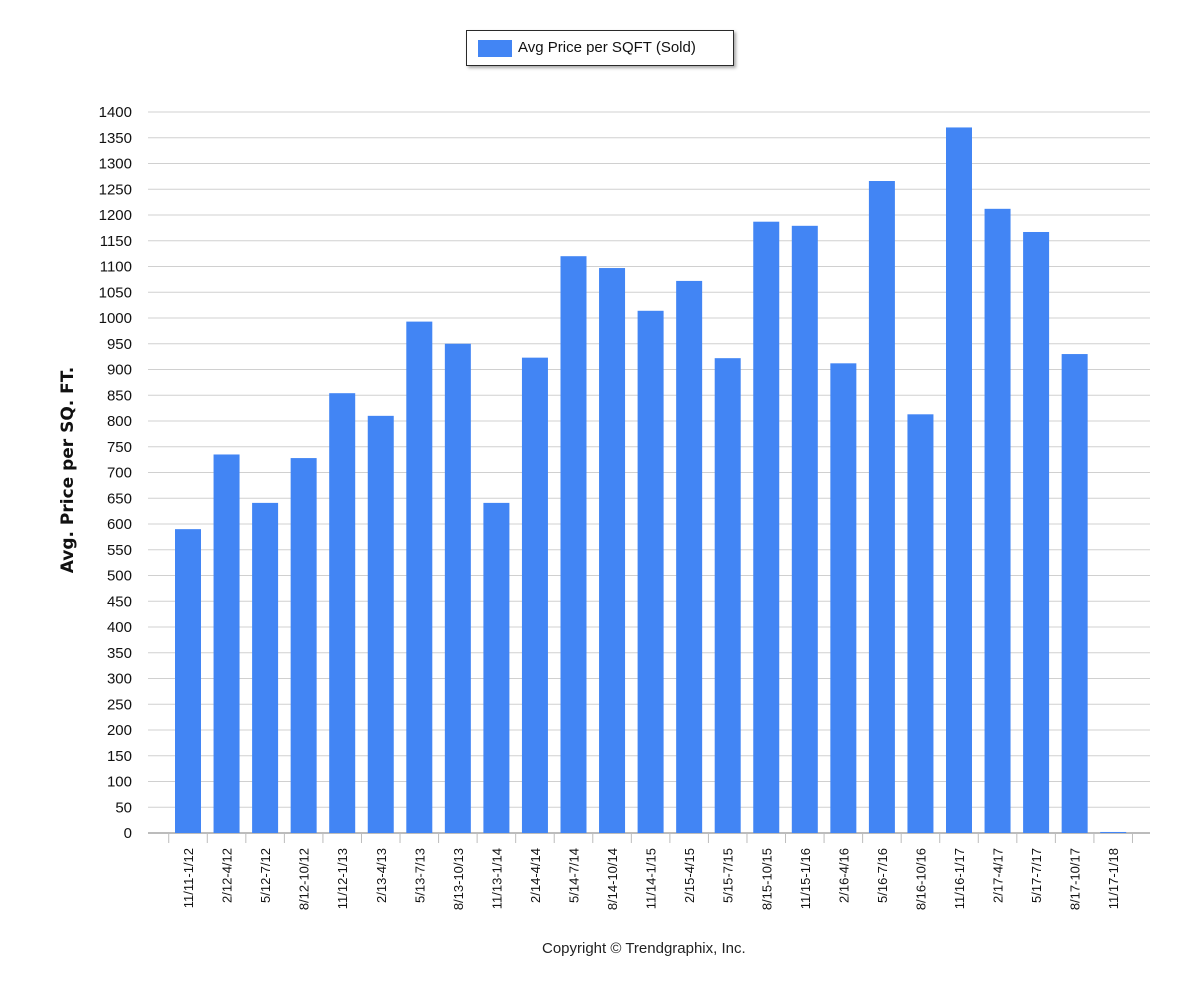 This screenshot has width=1200, height=1000. Describe the element at coordinates (342, 878) in the screenshot. I see `x-tick-label: 11/12-1/13` at that location.